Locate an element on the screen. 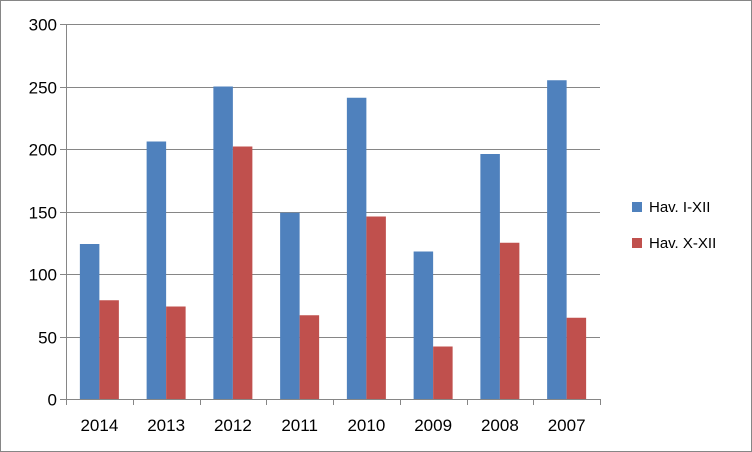 The height and width of the screenshot is (452, 752). x-tick-label: 2011 is located at coordinates (299, 425).